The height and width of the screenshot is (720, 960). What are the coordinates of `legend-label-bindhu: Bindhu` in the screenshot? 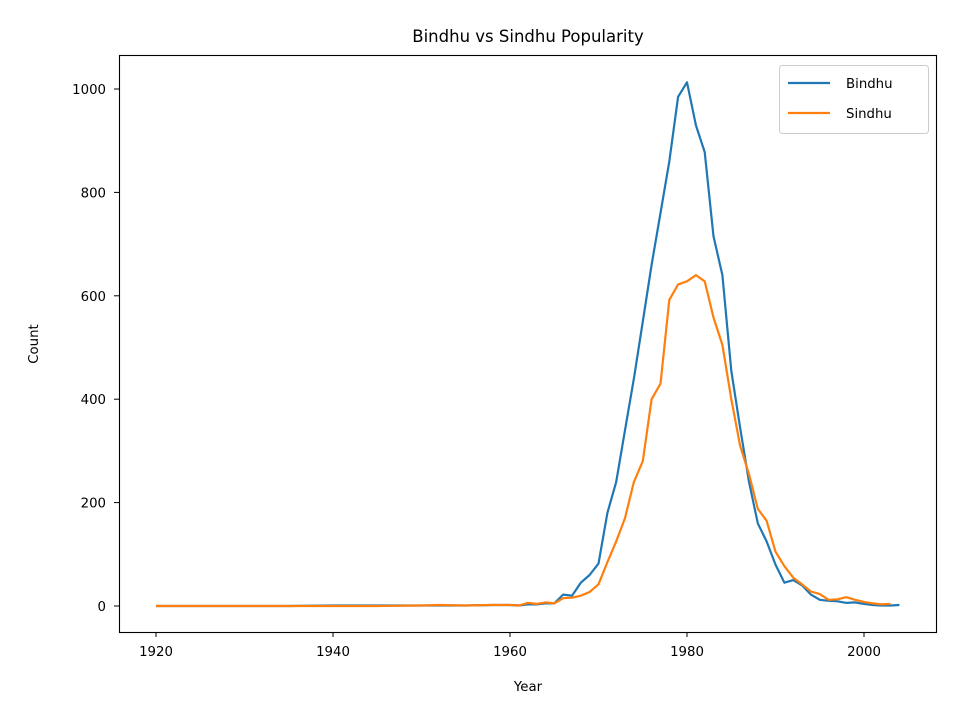 It's located at (869, 84).